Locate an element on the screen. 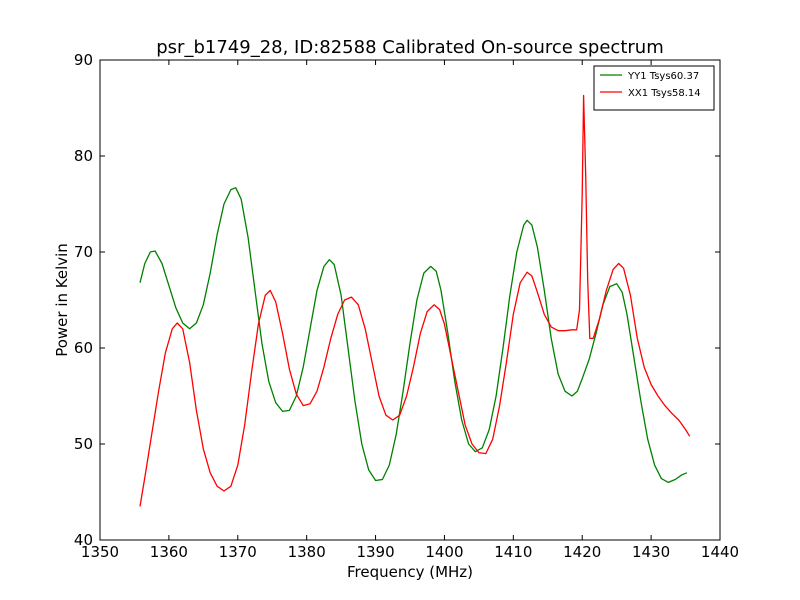 The height and width of the screenshot is (600, 800). x-tick-label: 1440 is located at coordinates (720, 552).